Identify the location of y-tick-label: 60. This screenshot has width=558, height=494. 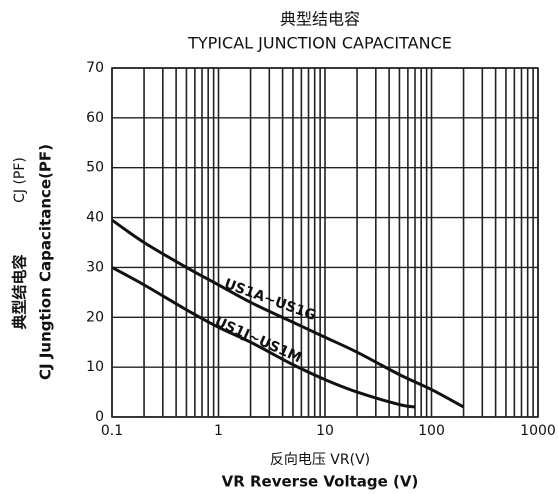
(95, 118).